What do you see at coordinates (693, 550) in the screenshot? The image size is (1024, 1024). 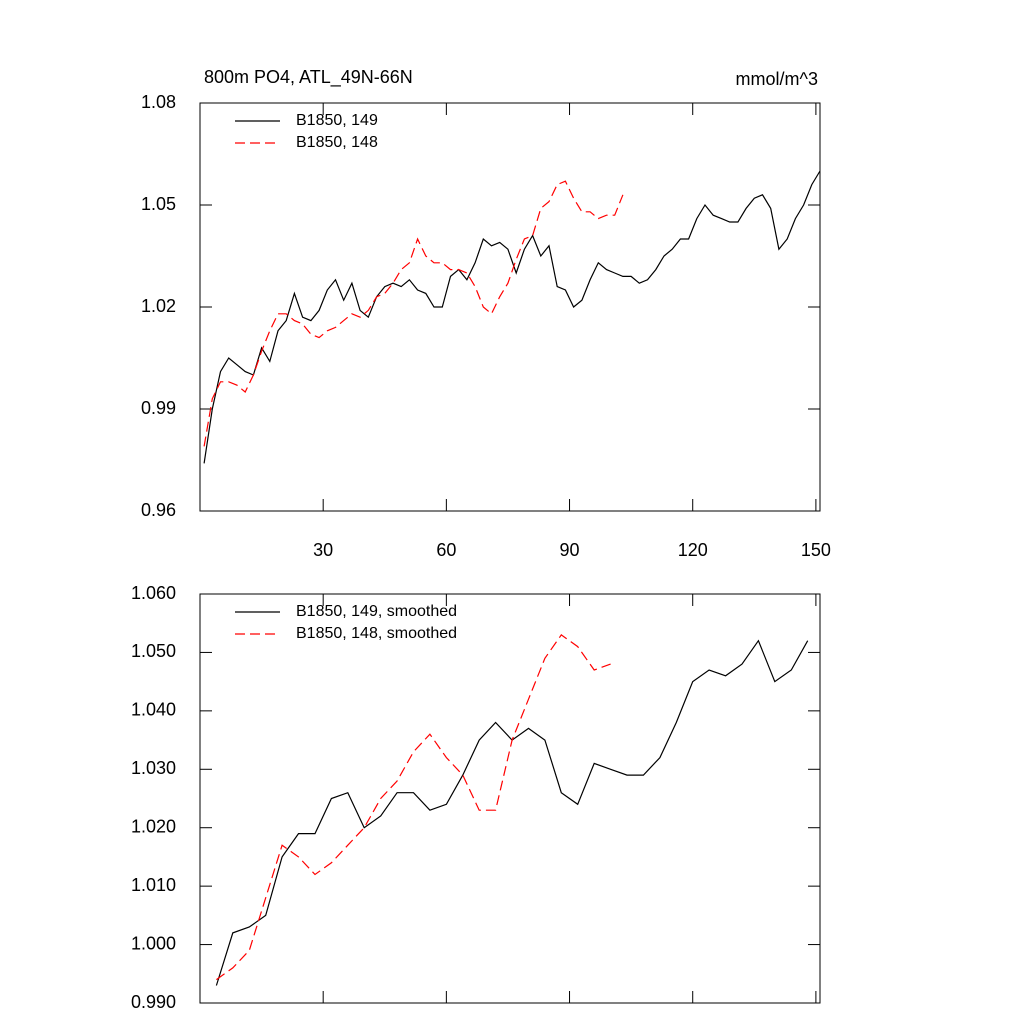 I see `x-tick-label: 120` at bounding box center [693, 550].